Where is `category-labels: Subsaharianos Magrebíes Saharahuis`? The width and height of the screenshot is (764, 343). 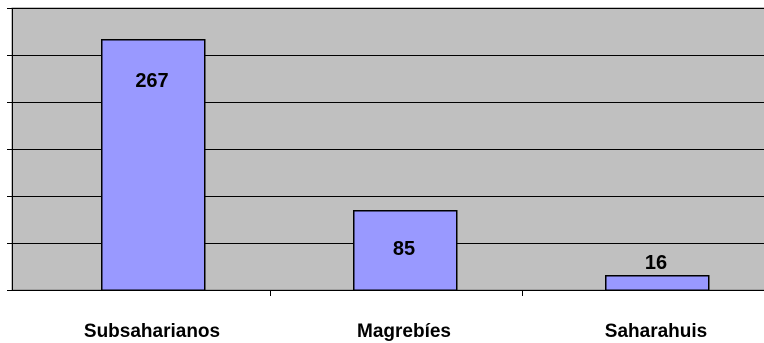
category-labels: Subsaharianos Magrebíes Saharahuis is located at coordinates (395, 331).